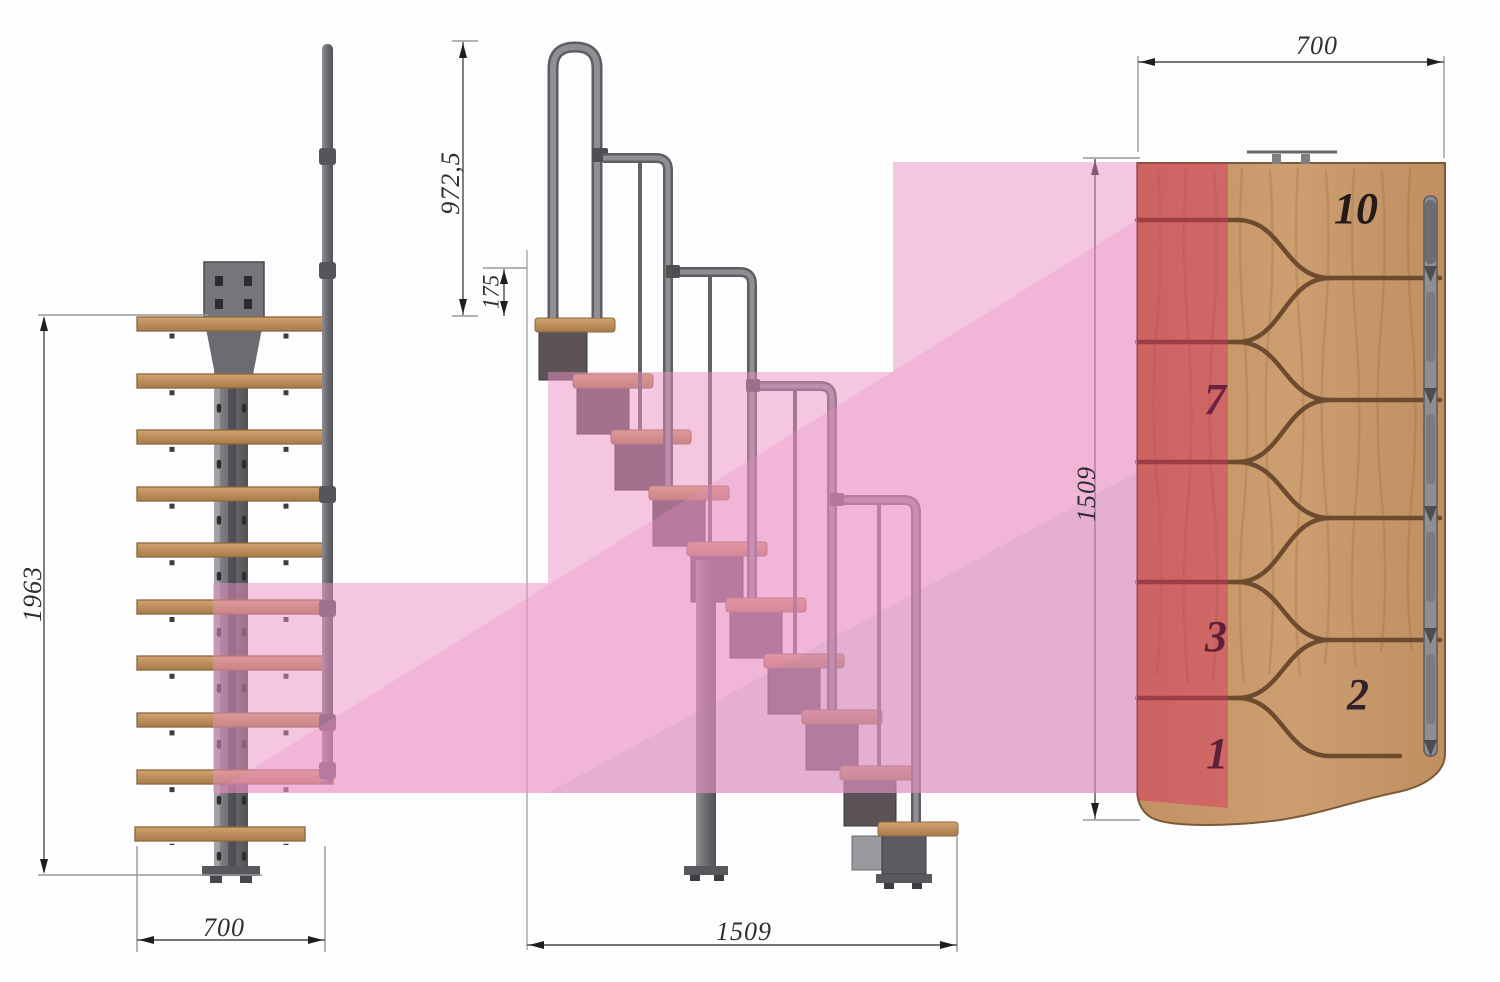 The height and width of the screenshot is (982, 1500). I want to click on dim-label-rail-offset: 175, so click(491, 292).